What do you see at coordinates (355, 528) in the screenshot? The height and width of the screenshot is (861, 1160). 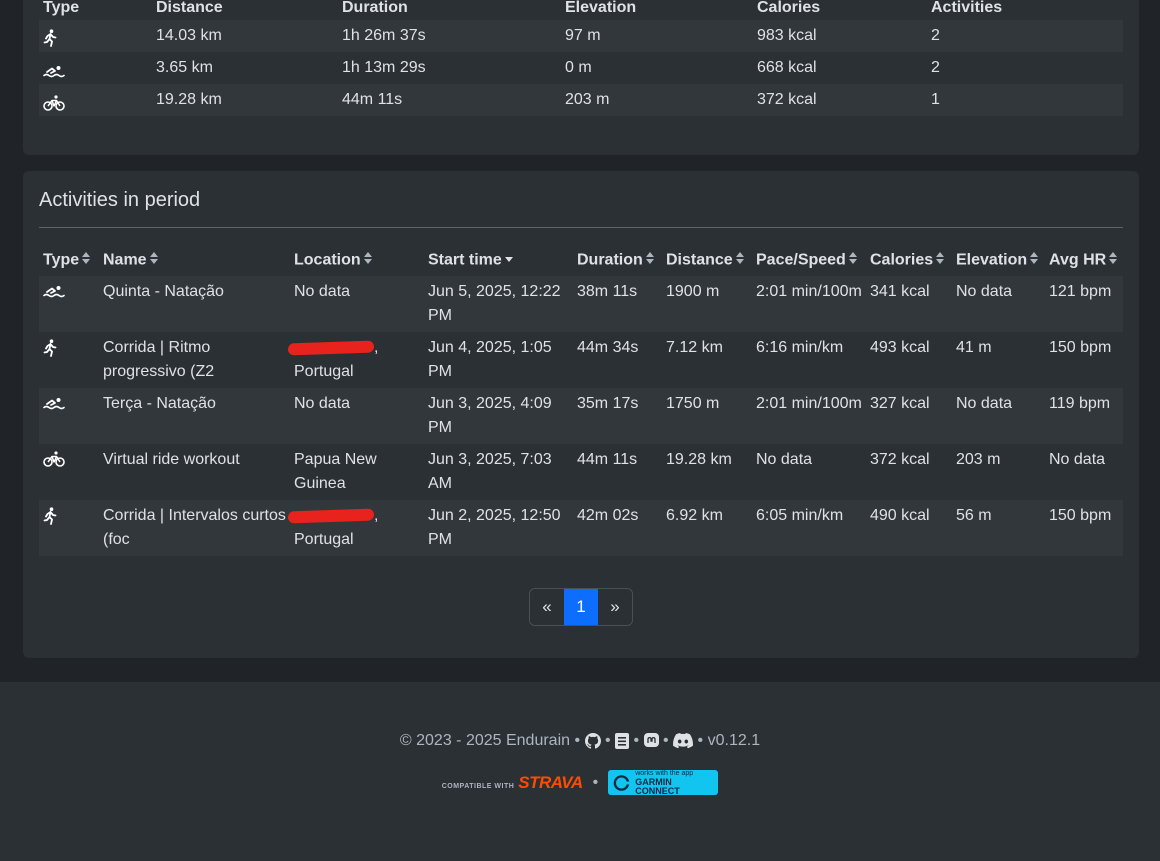 I see `activity-location: , Portugal` at bounding box center [355, 528].